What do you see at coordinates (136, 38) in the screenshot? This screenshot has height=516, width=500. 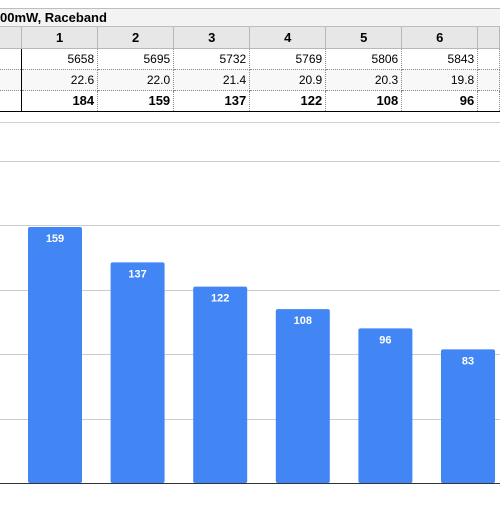 I see `column-header: 2` at bounding box center [136, 38].